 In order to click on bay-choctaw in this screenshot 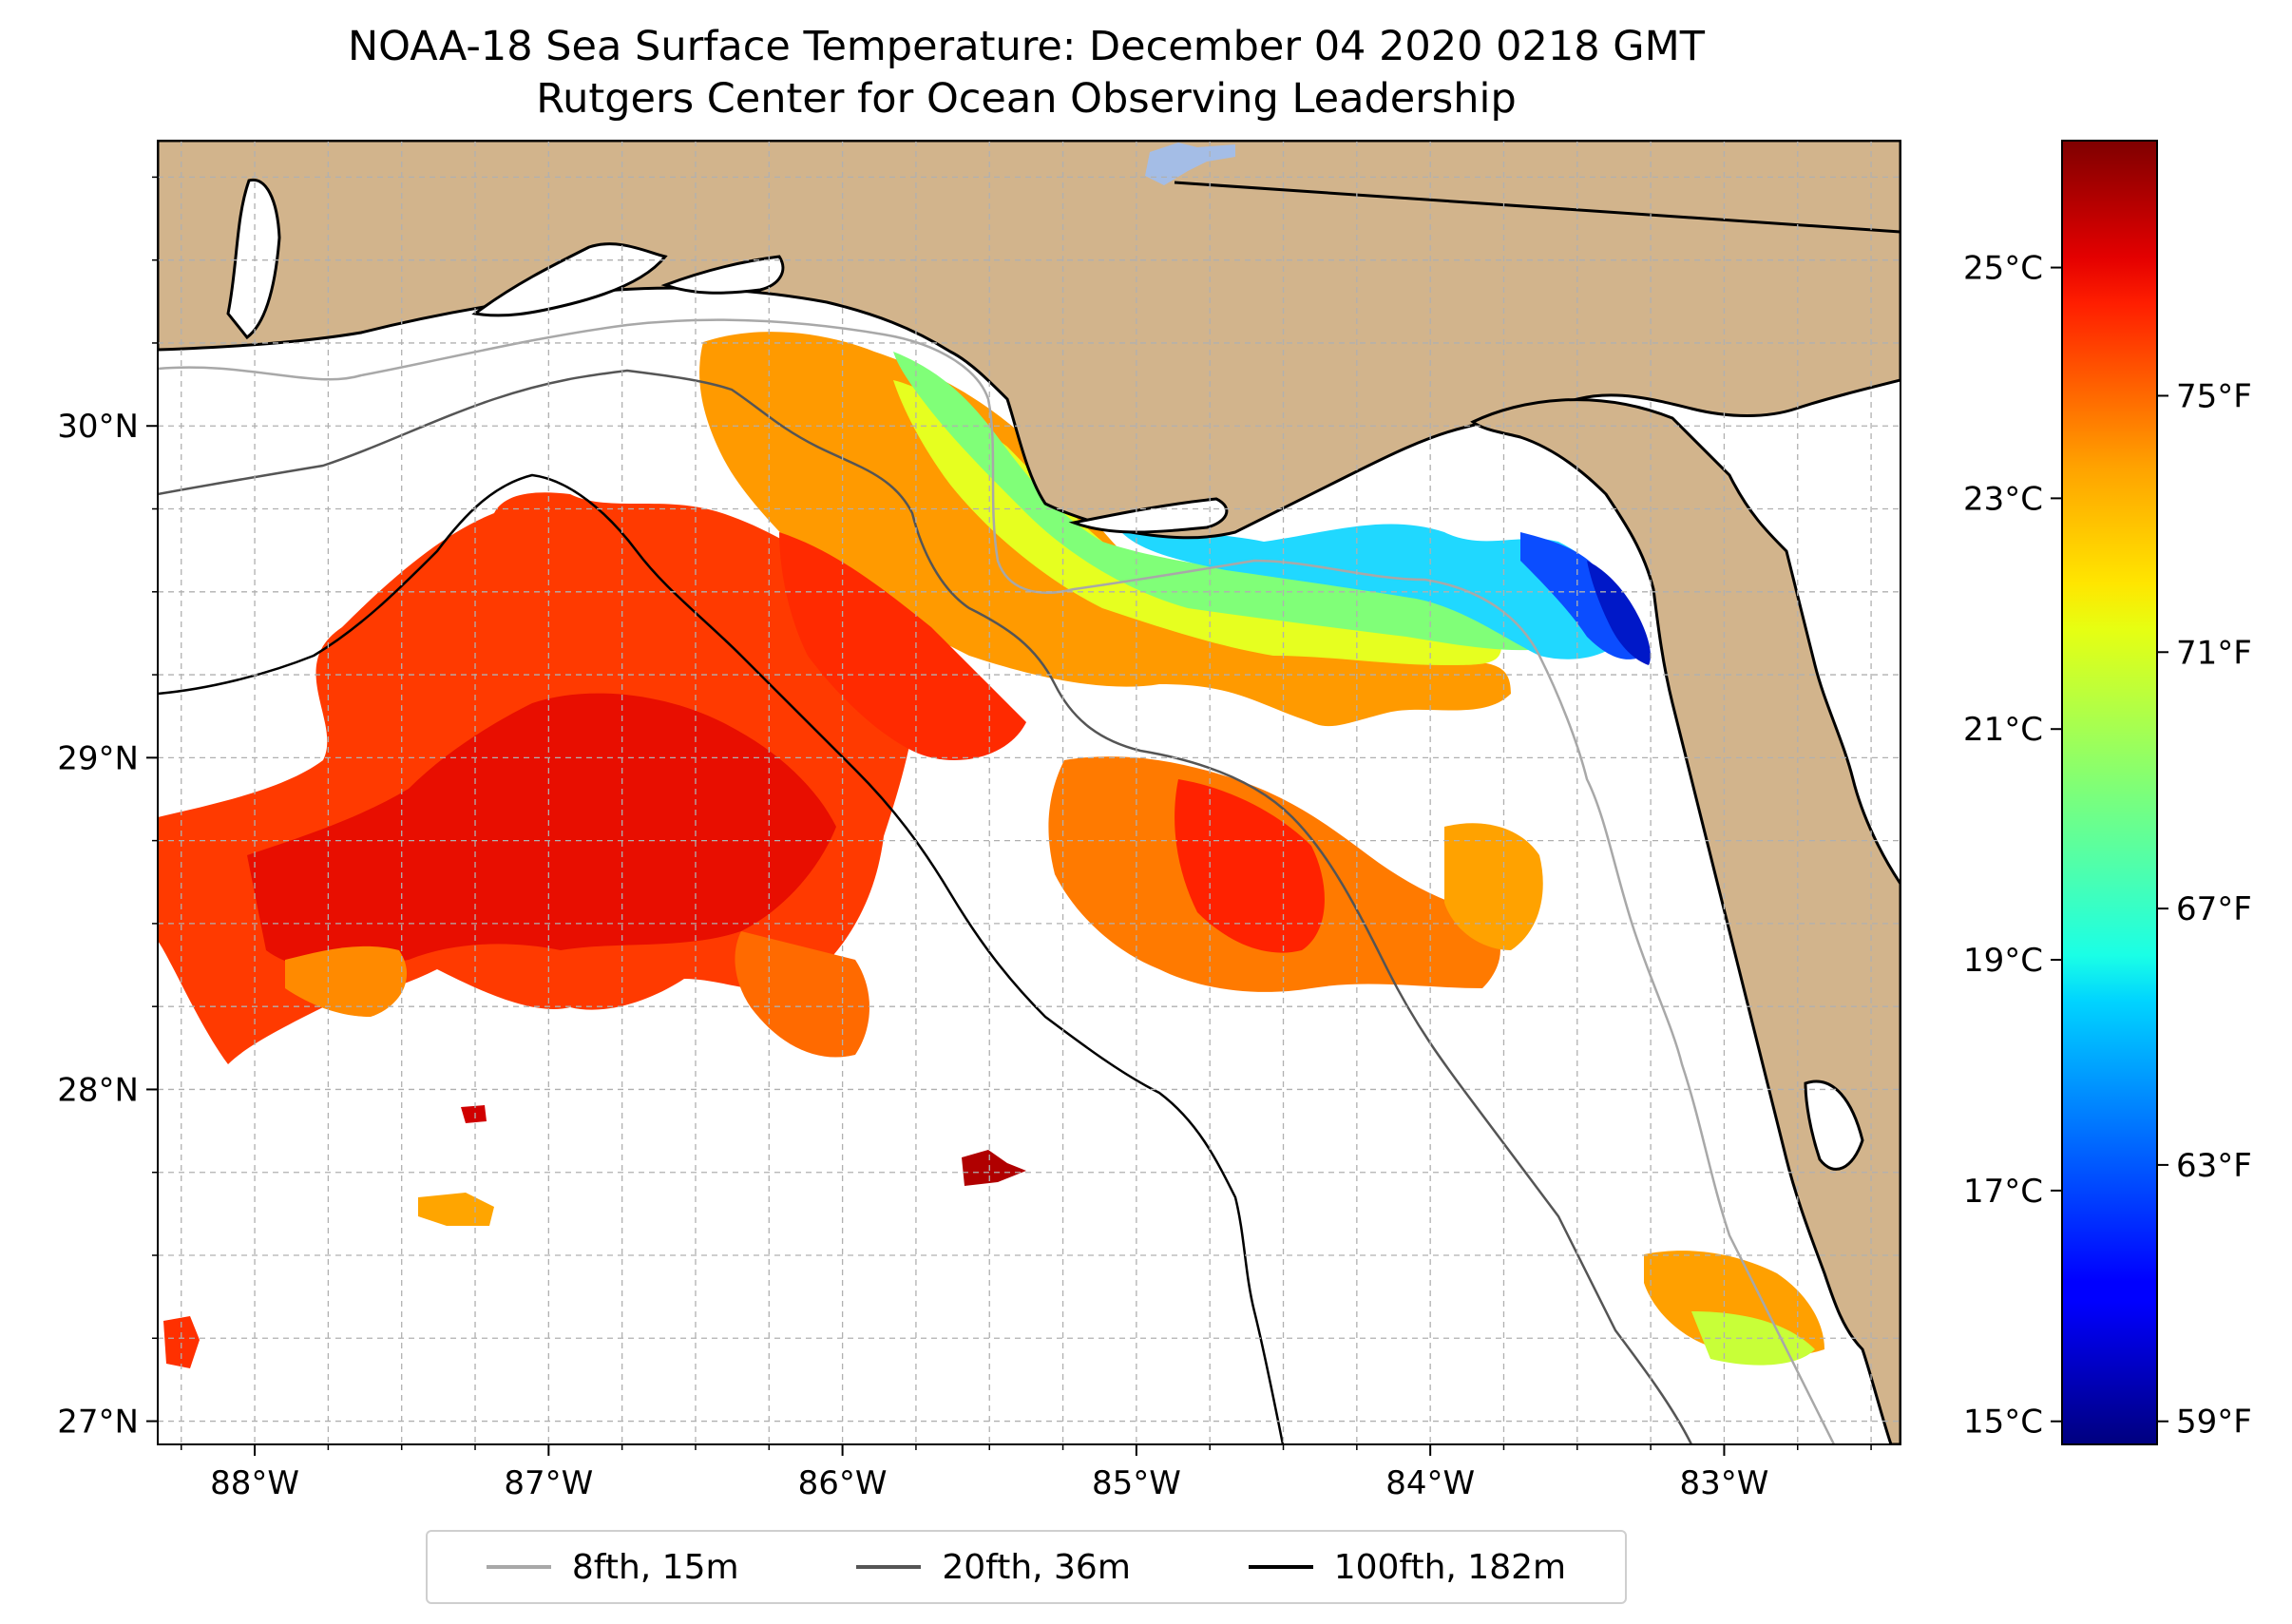, I will do `click(569, 279)`.